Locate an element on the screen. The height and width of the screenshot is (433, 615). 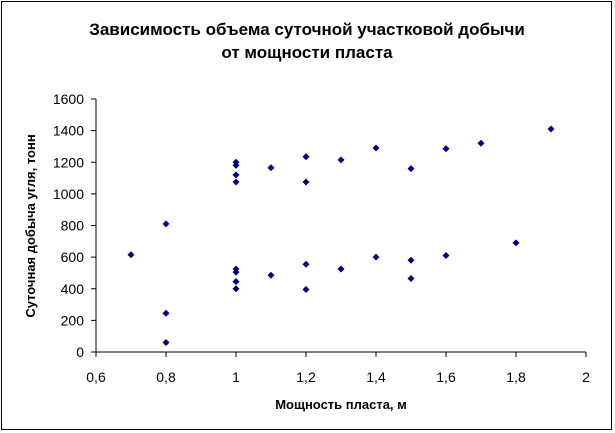
x-axis-title: Мощность пласта, м is located at coordinates (341, 404).